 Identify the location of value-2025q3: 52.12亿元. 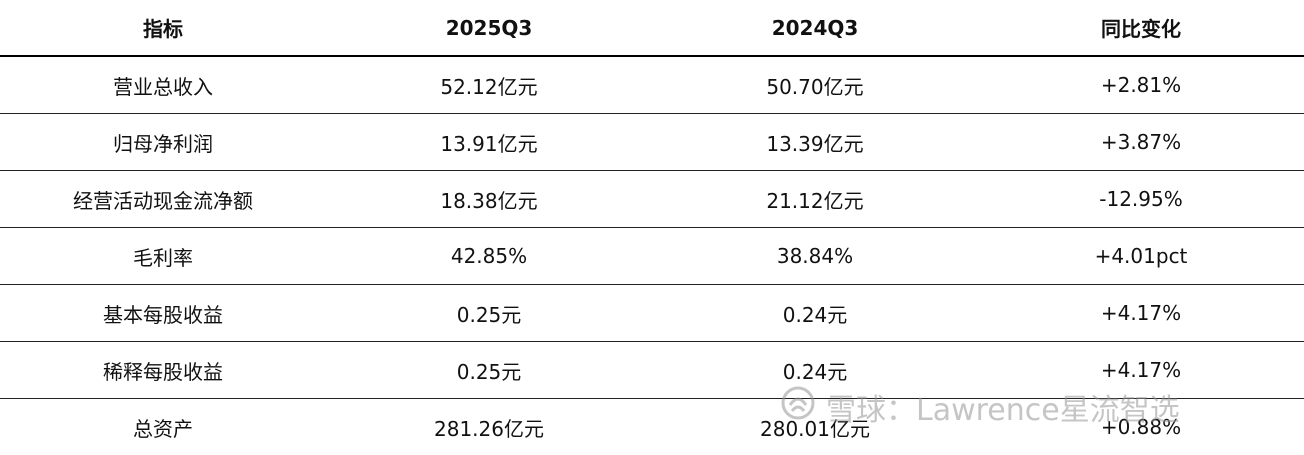
(489, 85).